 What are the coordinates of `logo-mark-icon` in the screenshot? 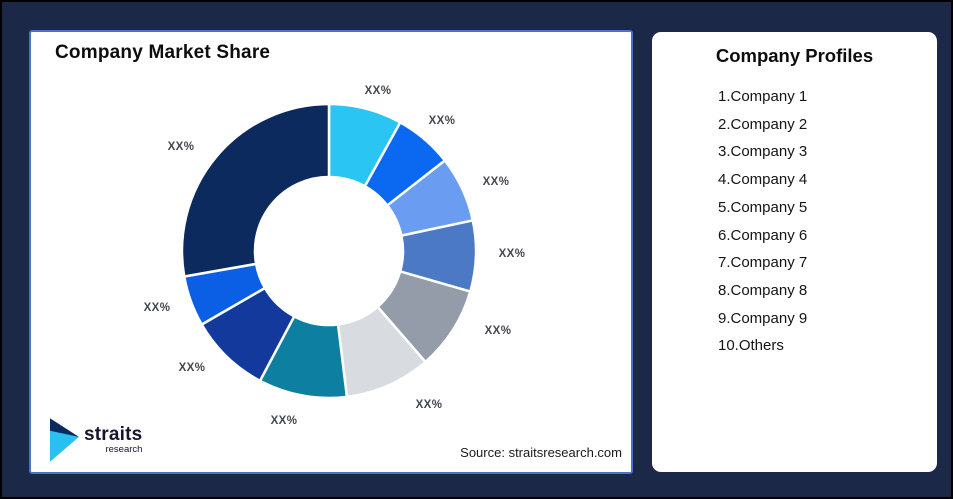 It's located at (64, 440).